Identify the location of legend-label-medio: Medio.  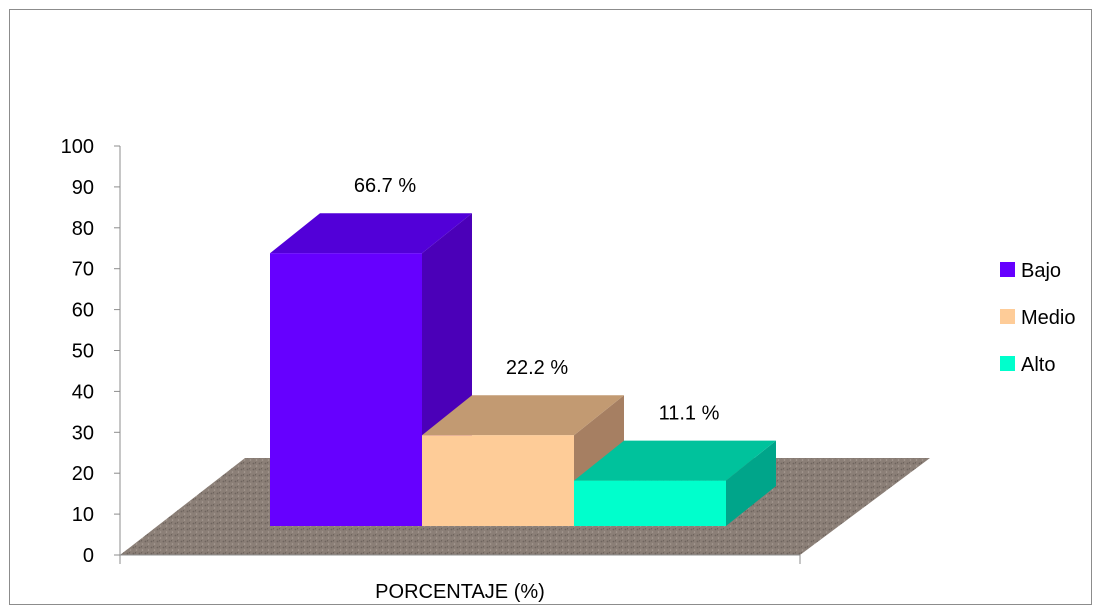
(1048, 318).